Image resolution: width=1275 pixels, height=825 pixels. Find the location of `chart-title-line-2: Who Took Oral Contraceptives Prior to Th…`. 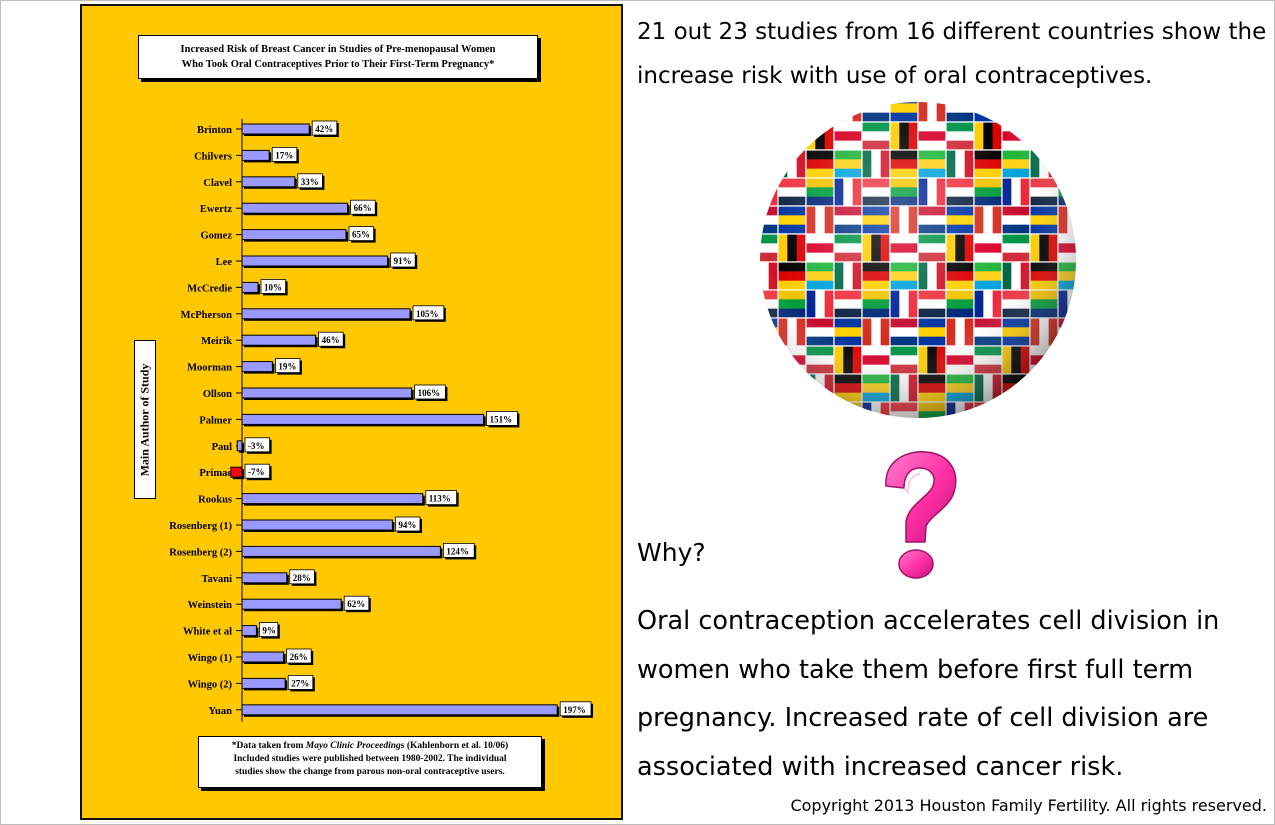

chart-title-line-2: Who Took Oral Contraceptives Prior to Th… is located at coordinates (338, 64).